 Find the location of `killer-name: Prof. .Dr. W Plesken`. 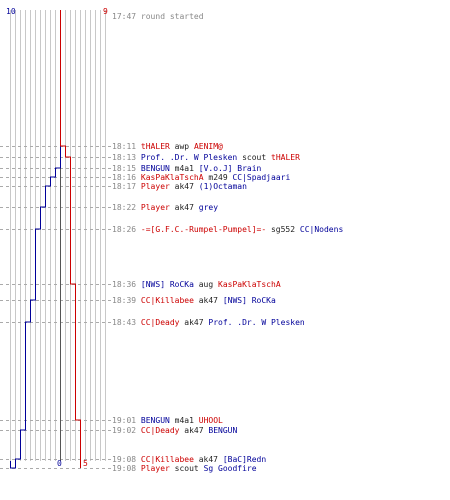

killer-name: Prof. .Dr. W Plesken is located at coordinates (189, 157).